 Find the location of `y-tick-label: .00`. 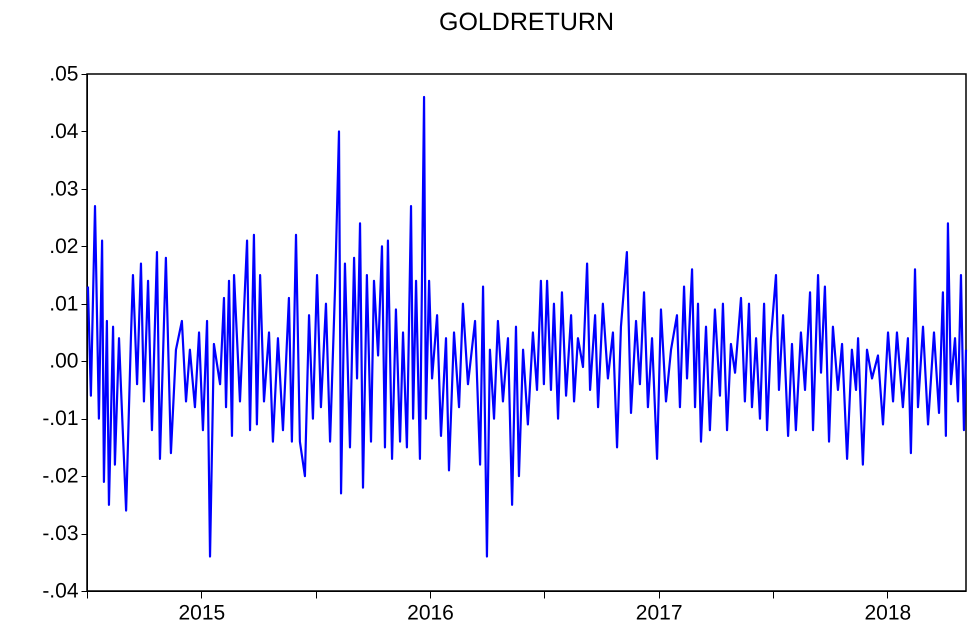

y-tick-label: .00 is located at coordinates (63, 361).